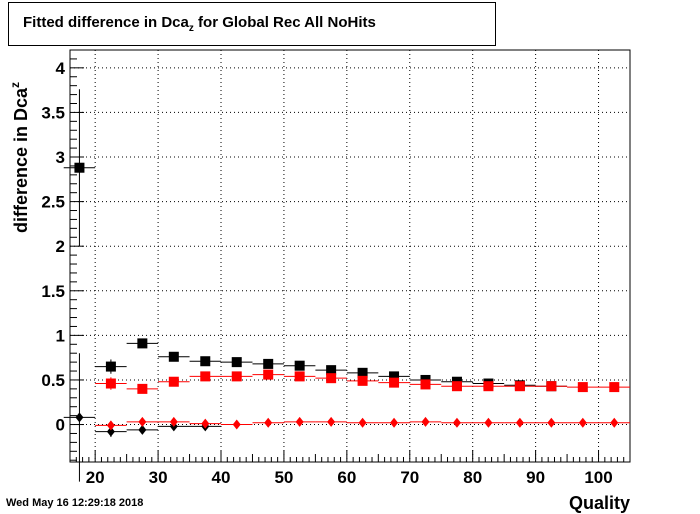 This screenshot has width=700, height=514. I want to click on x-tick-label: 80, so click(472, 477).